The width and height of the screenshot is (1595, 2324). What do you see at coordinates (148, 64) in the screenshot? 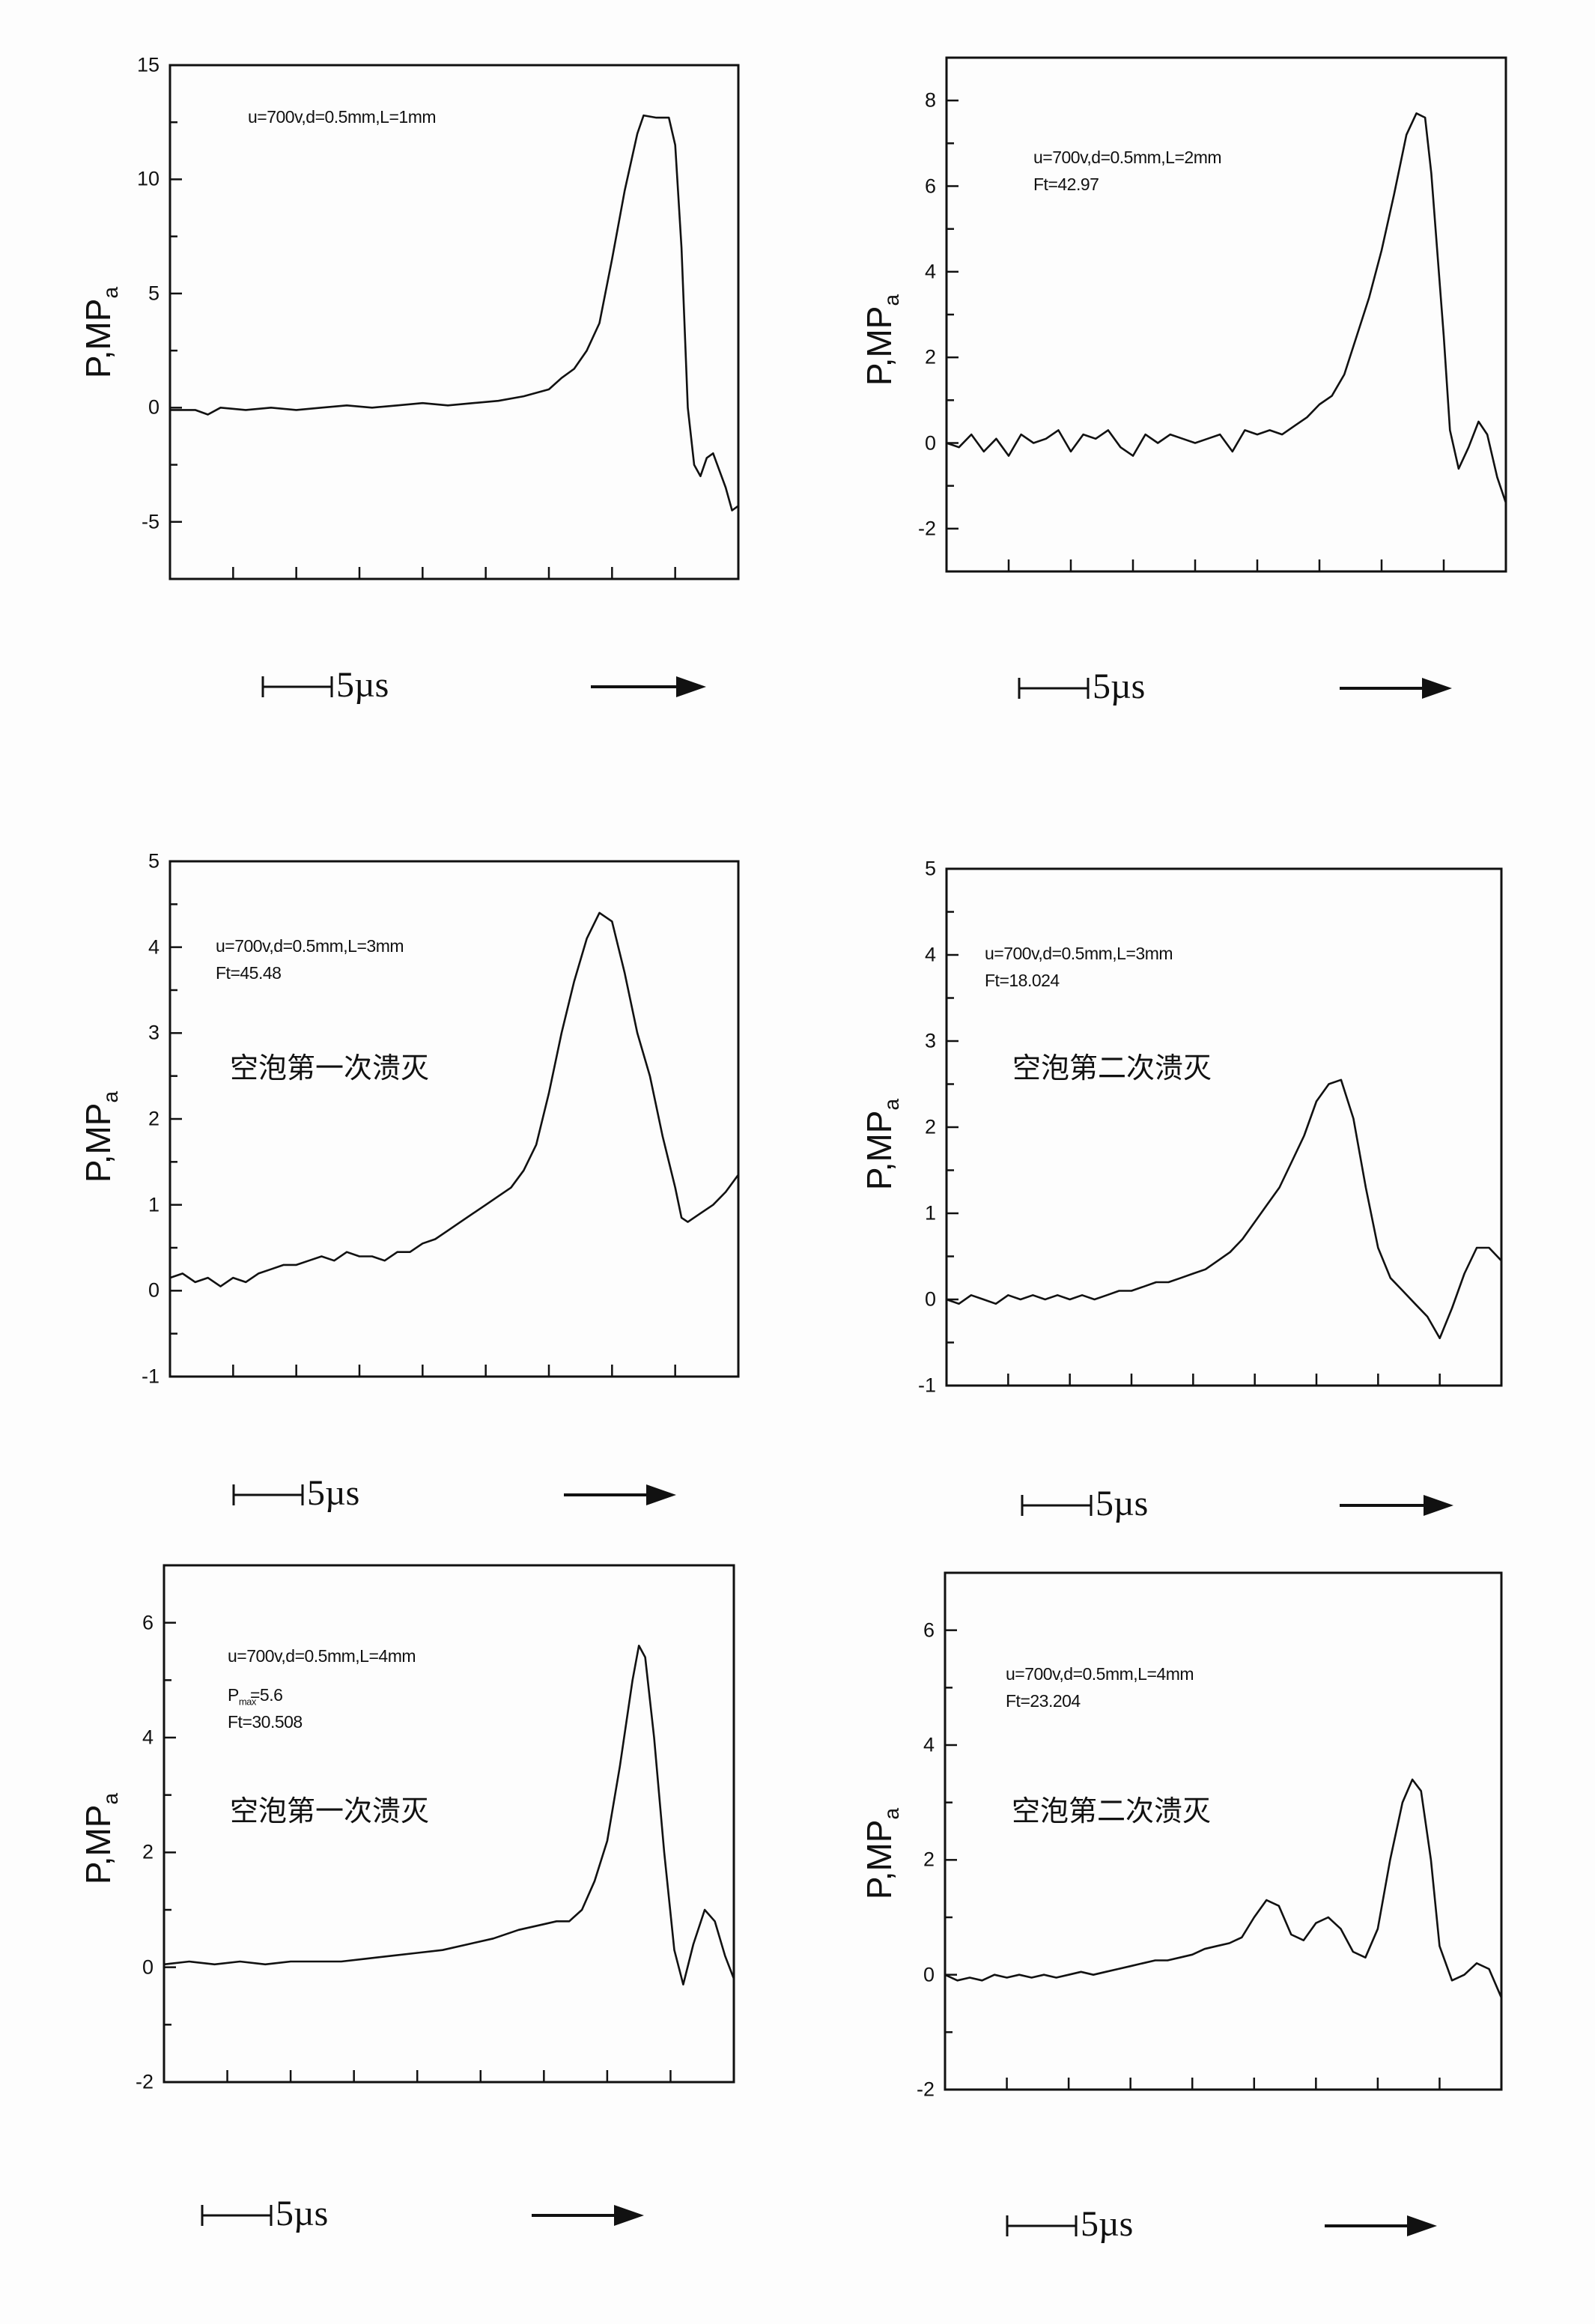
I see `y-tick-label: 15` at bounding box center [148, 64].